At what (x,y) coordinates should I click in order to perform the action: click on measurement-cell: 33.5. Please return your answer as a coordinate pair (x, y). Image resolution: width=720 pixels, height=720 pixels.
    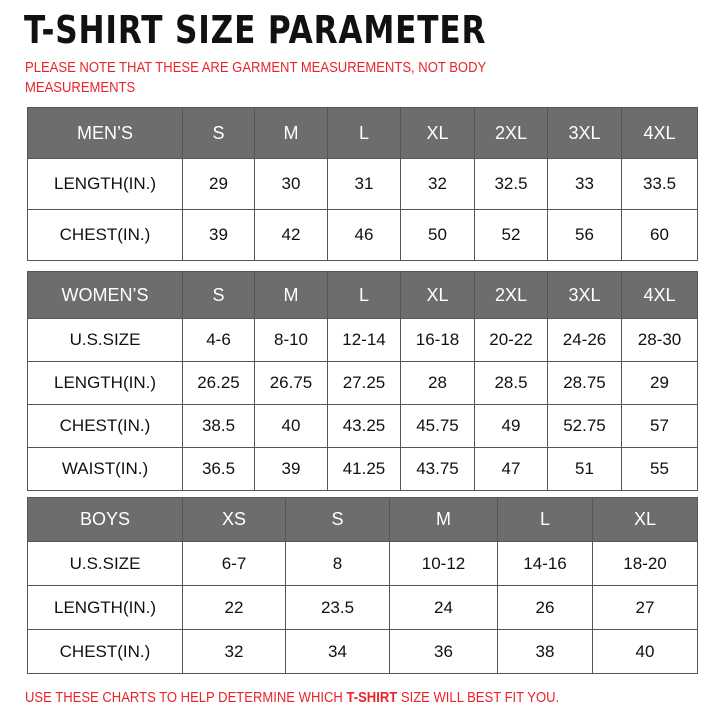
    Looking at the image, I should click on (659, 184).